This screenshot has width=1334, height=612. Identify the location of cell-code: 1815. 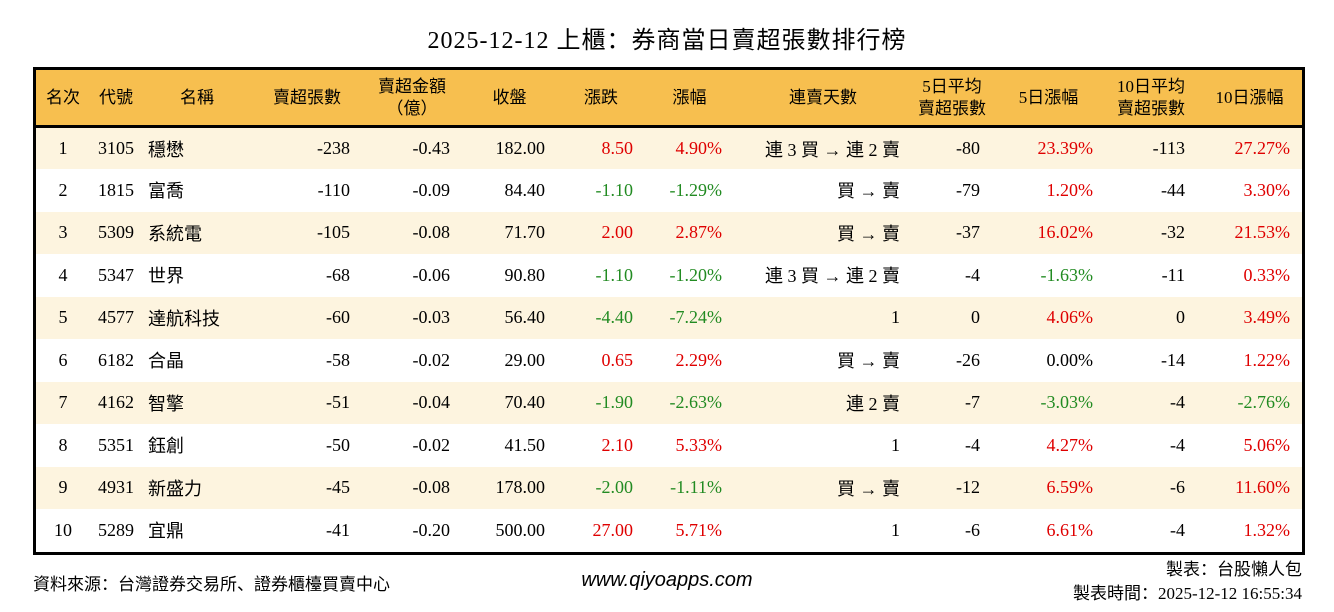
(116, 189).